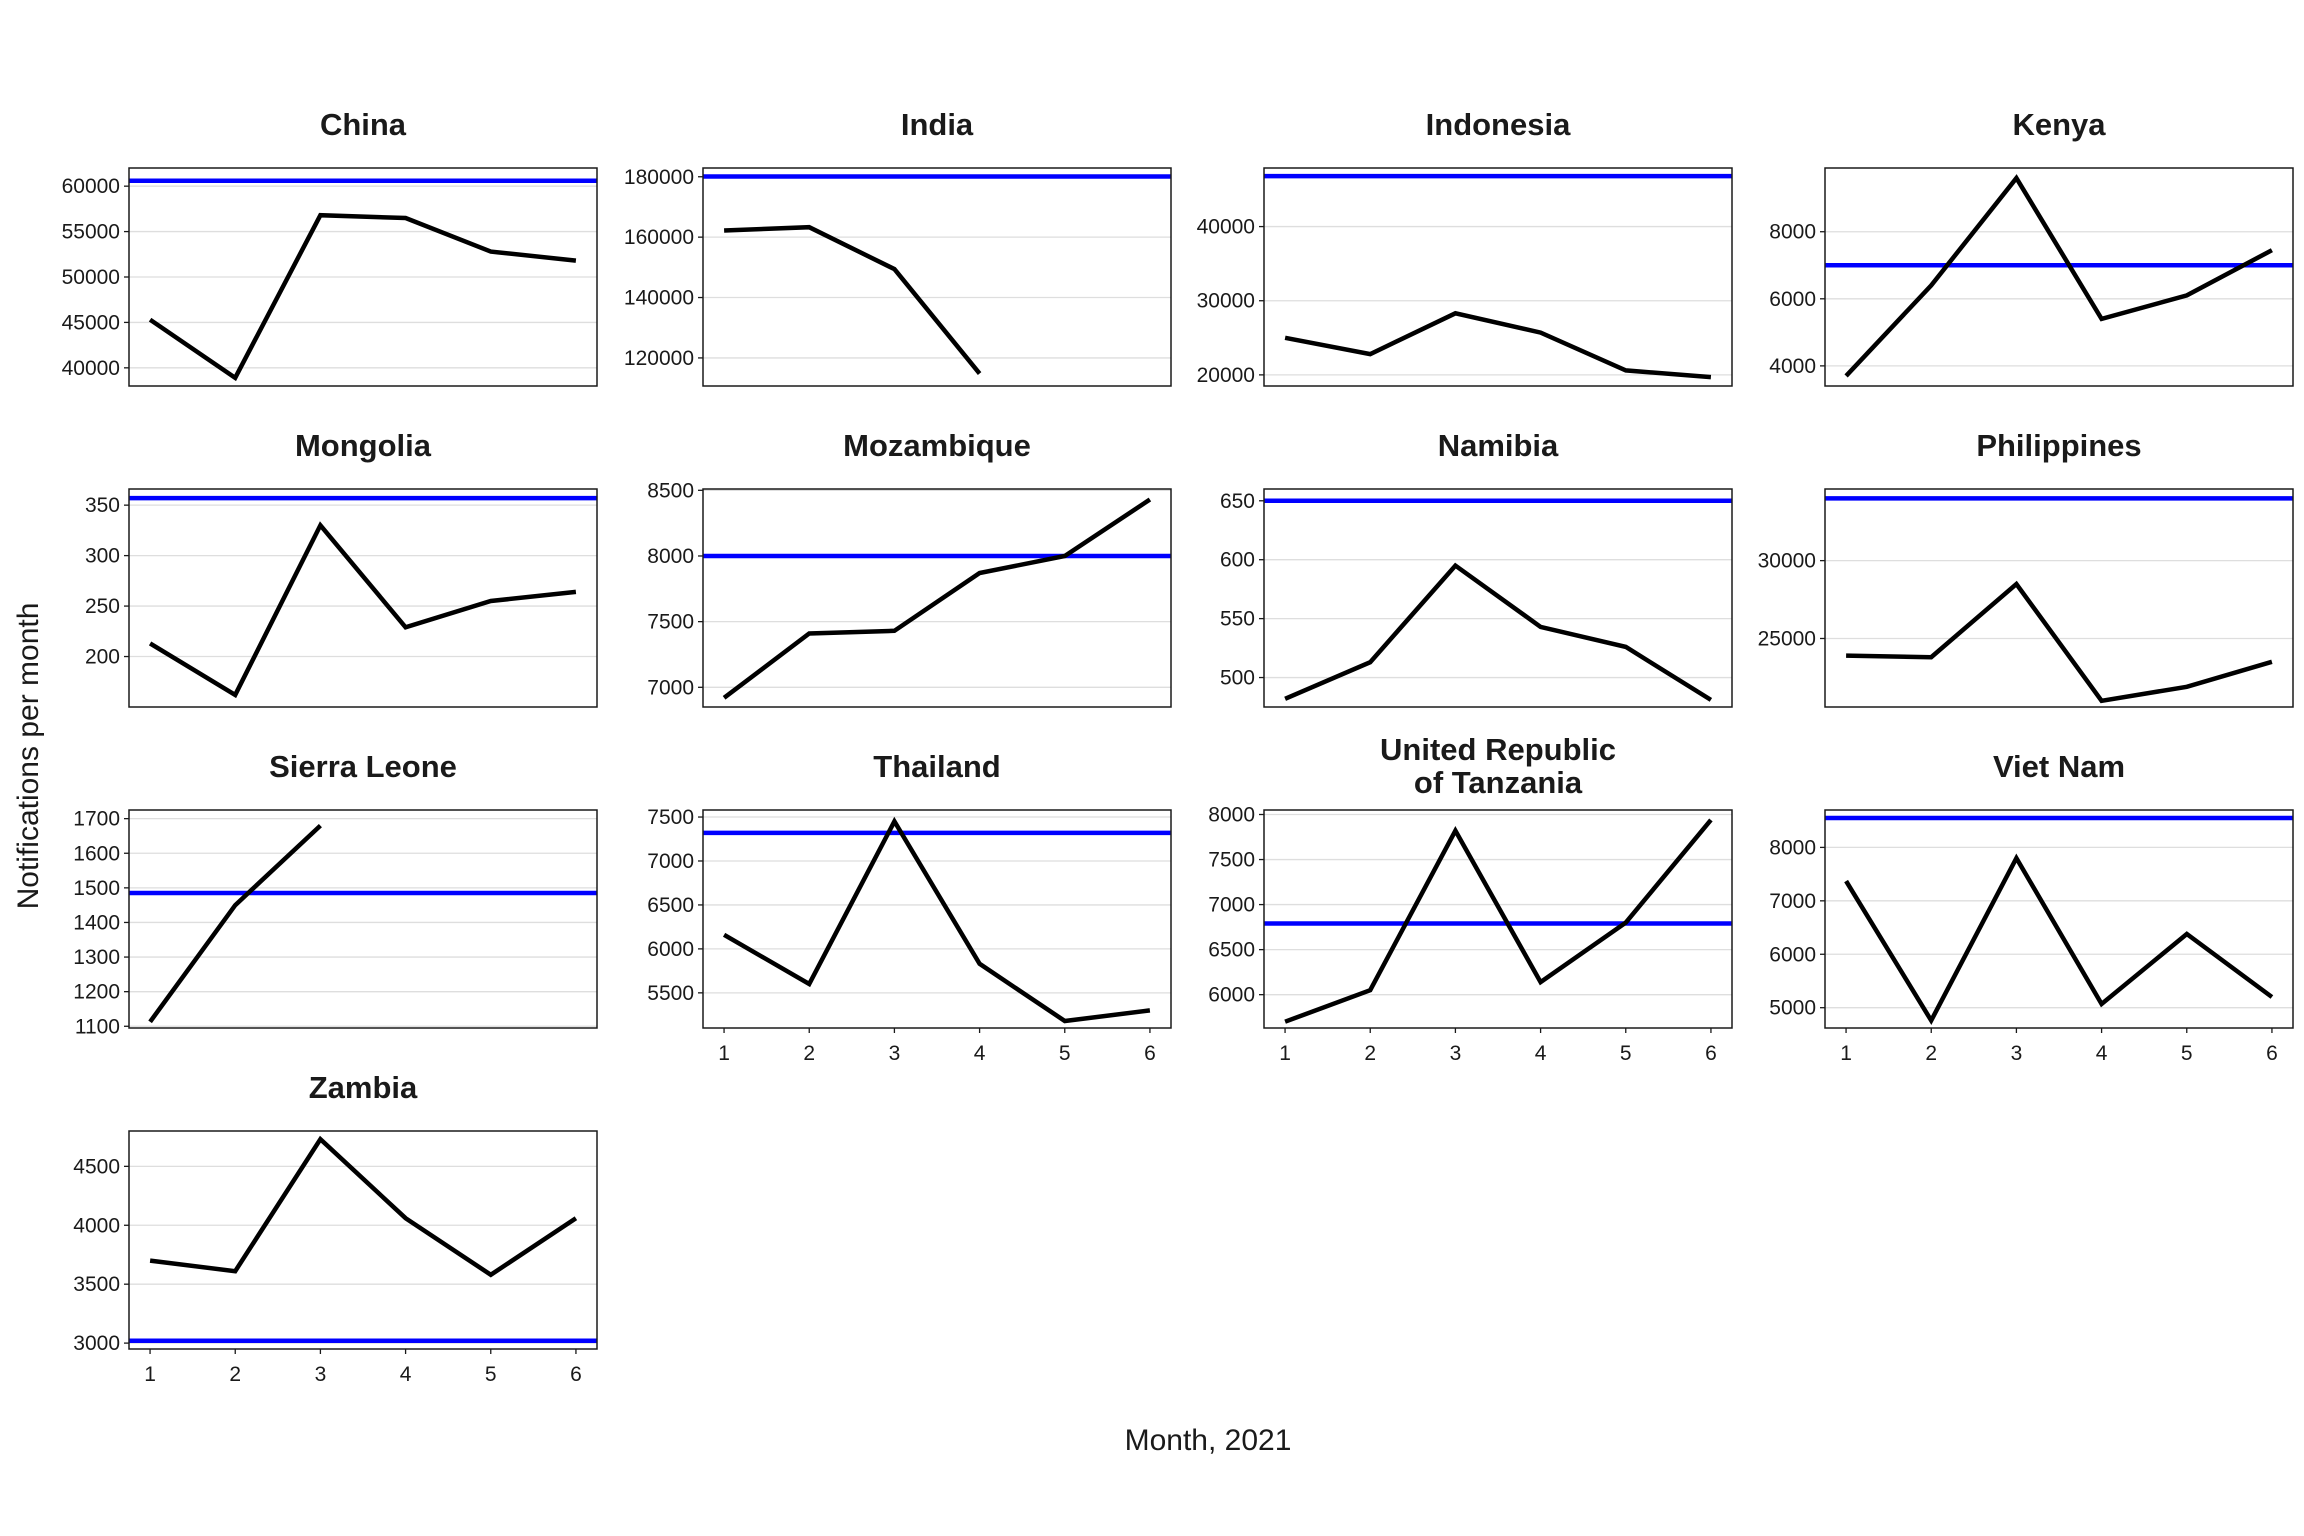  What do you see at coordinates (659, 298) in the screenshot?
I see `y-tick-label: 140000` at bounding box center [659, 298].